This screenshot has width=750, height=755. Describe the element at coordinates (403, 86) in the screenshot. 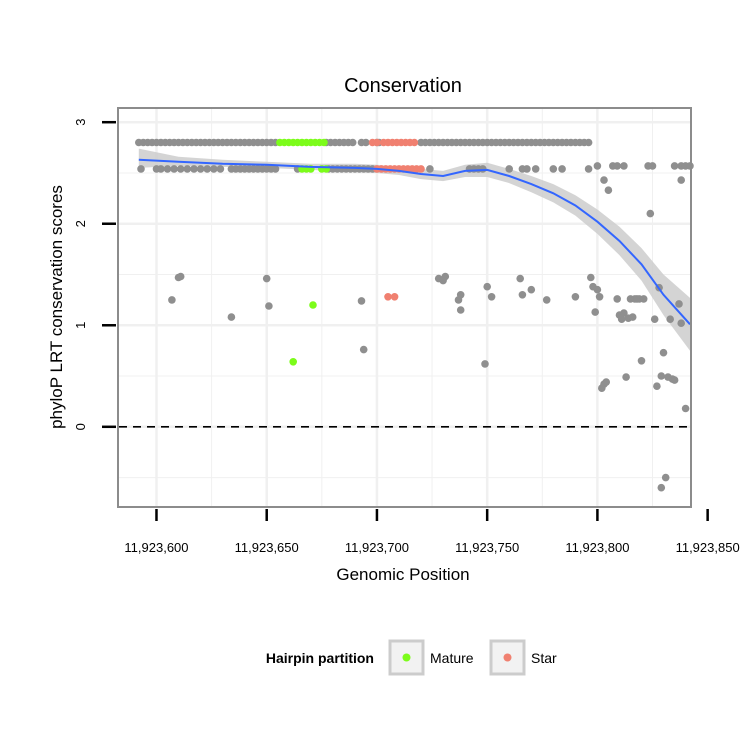

I see `chart-title: Conservation` at that location.